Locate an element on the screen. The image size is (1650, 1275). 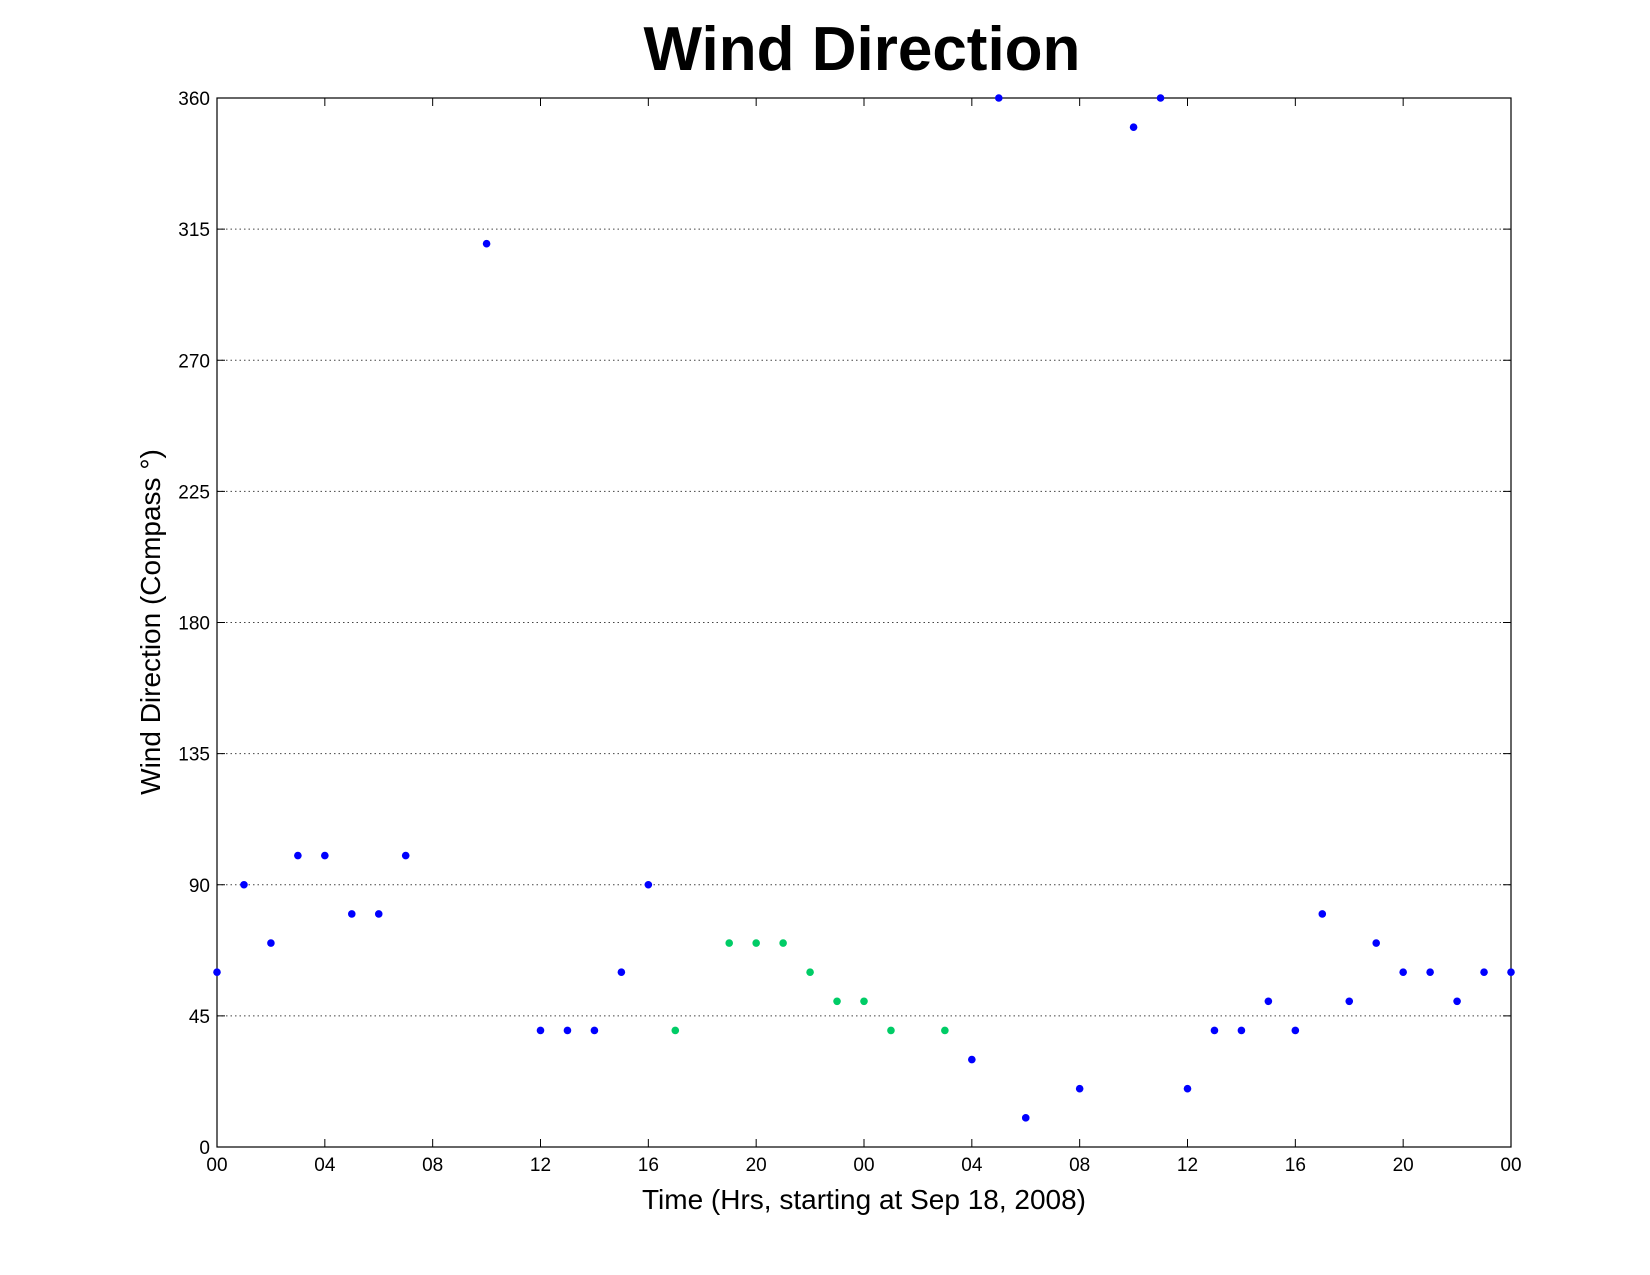
y-tick-label: 135 is located at coordinates (194, 755).